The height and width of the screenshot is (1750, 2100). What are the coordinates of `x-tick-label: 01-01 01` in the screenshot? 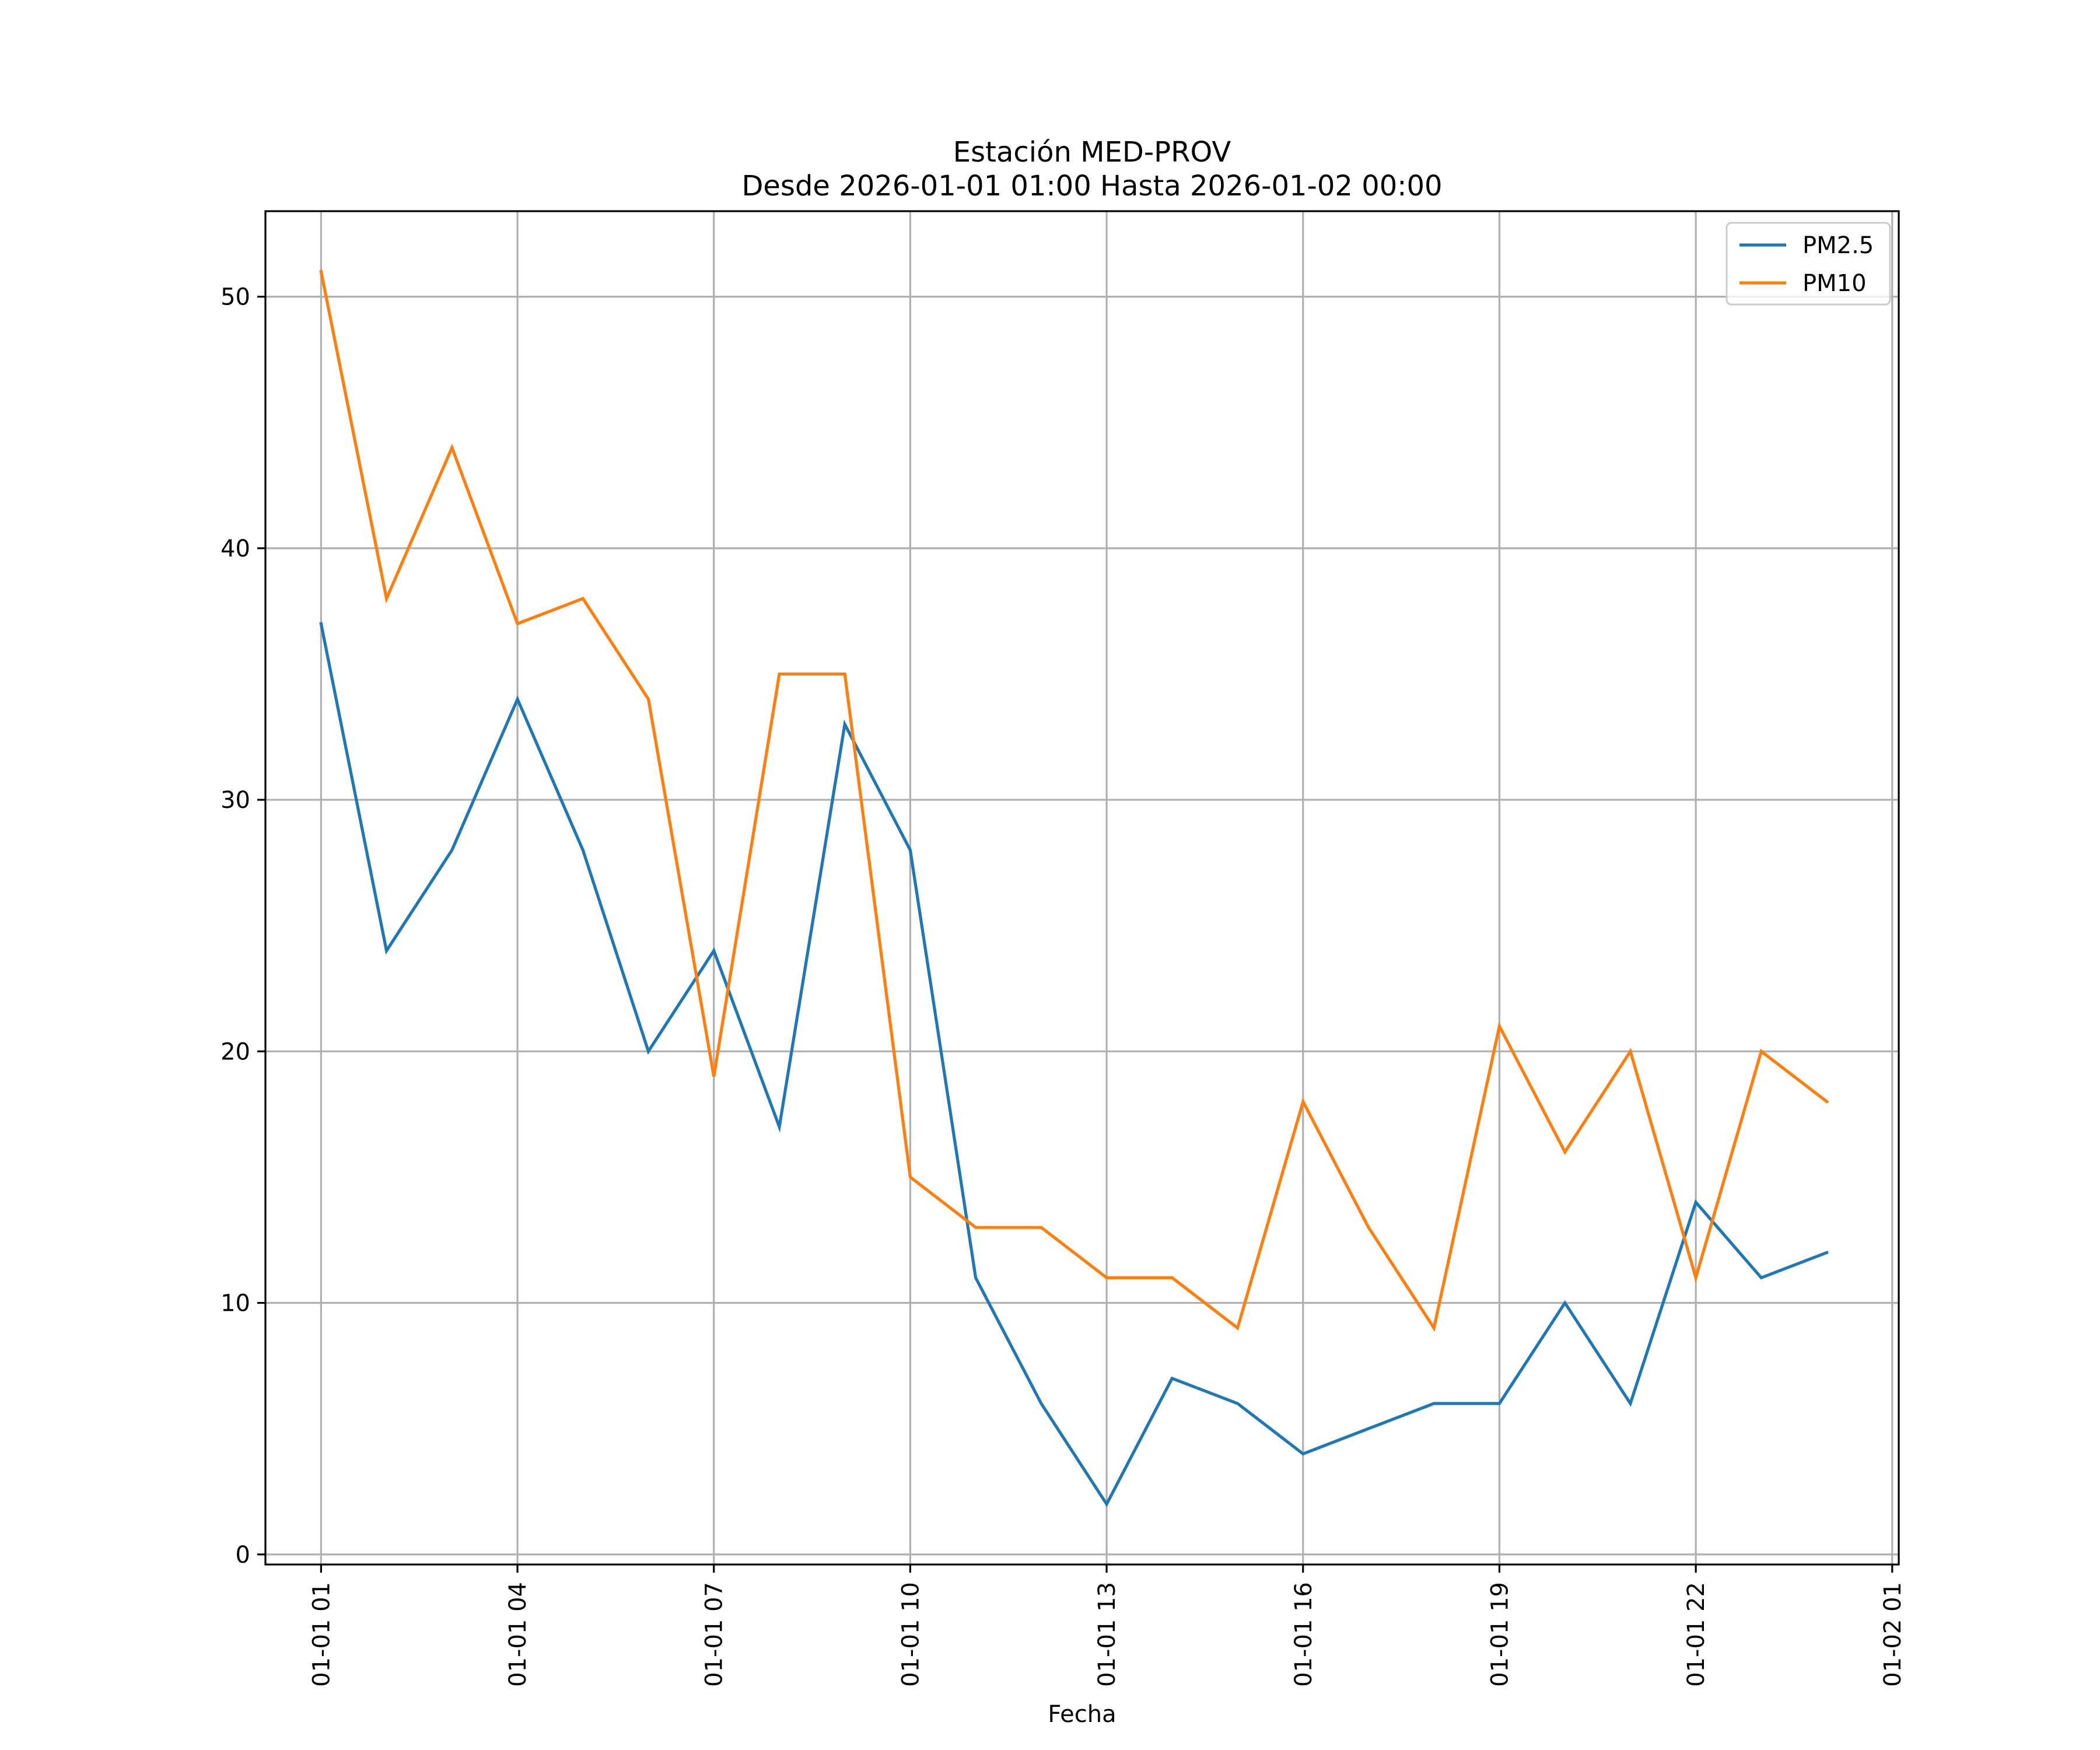 It's located at (321, 1634).